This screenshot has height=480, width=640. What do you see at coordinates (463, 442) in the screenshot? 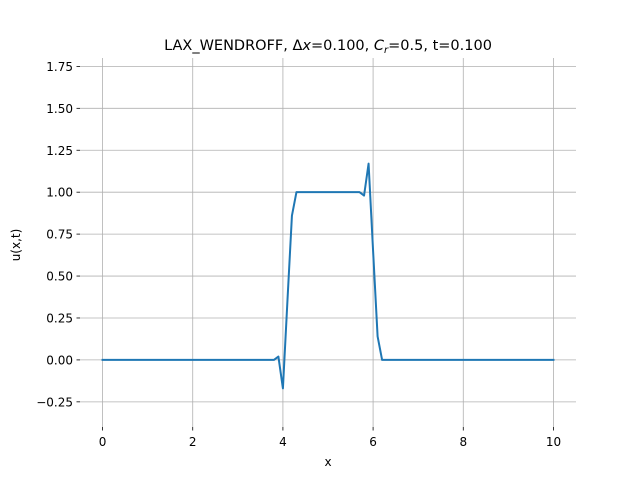
I see `x-tick-label: 8` at bounding box center [463, 442].